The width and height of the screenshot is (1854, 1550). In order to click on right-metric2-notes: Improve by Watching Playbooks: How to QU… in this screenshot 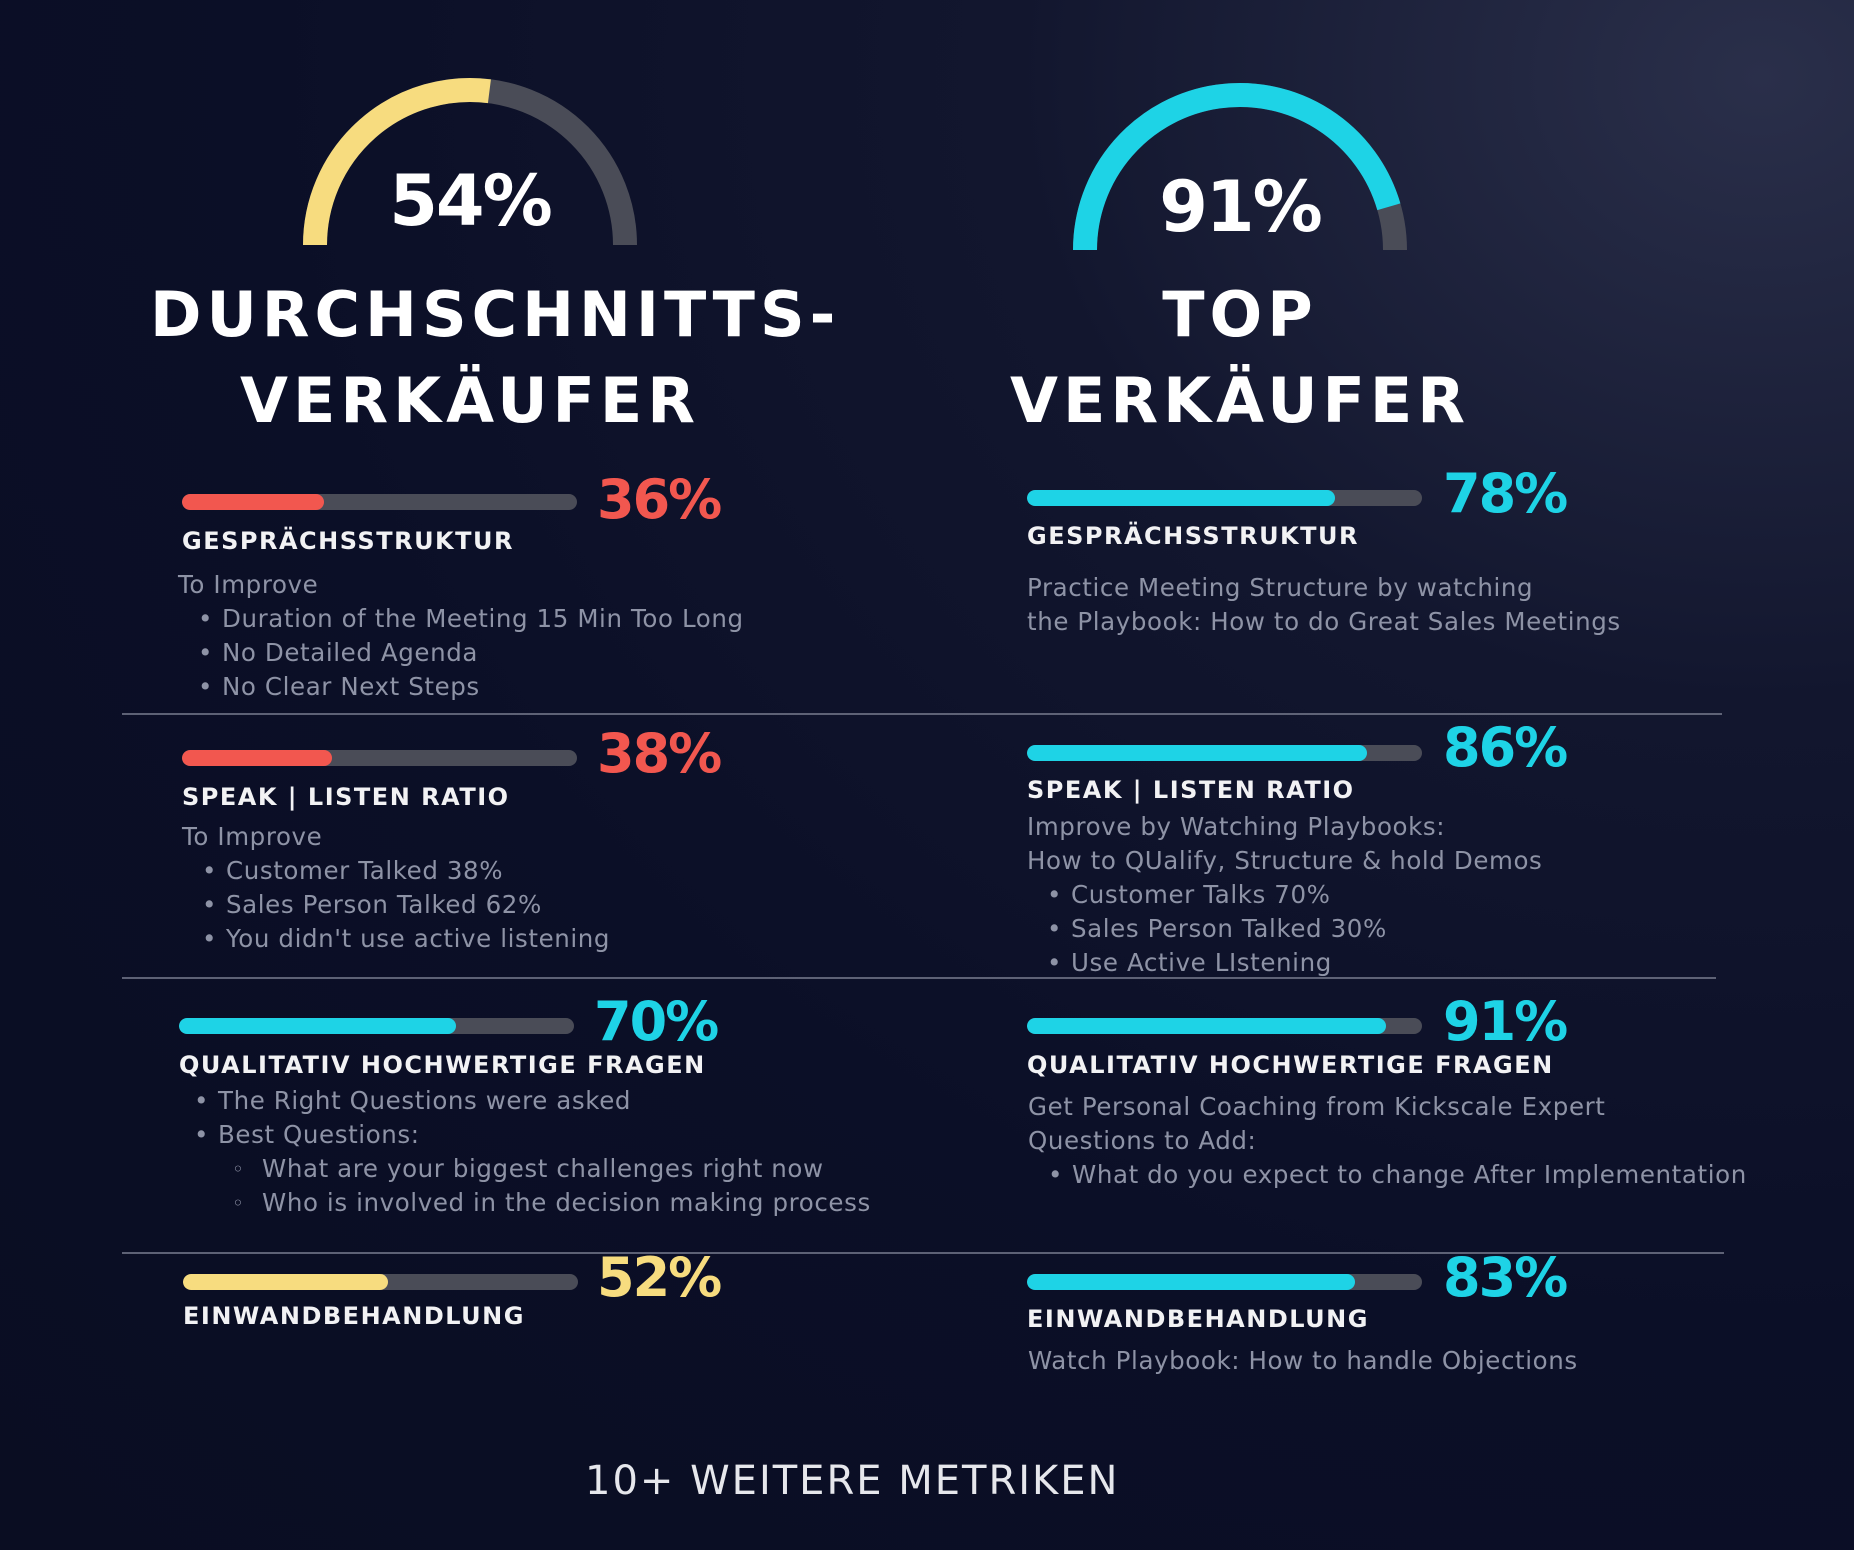, I will do `click(1284, 895)`.